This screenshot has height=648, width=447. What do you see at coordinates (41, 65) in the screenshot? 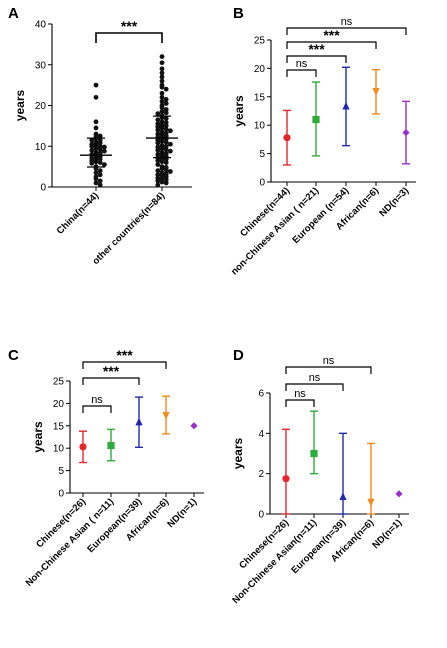
I see `y-tick-label: 30` at bounding box center [41, 65].